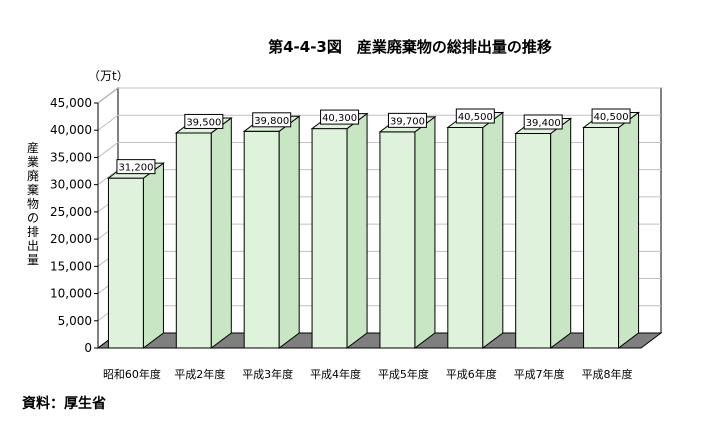 The image size is (704, 437). Describe the element at coordinates (132, 374) in the screenshot. I see `x-tick-label: 昭和60年度` at that location.